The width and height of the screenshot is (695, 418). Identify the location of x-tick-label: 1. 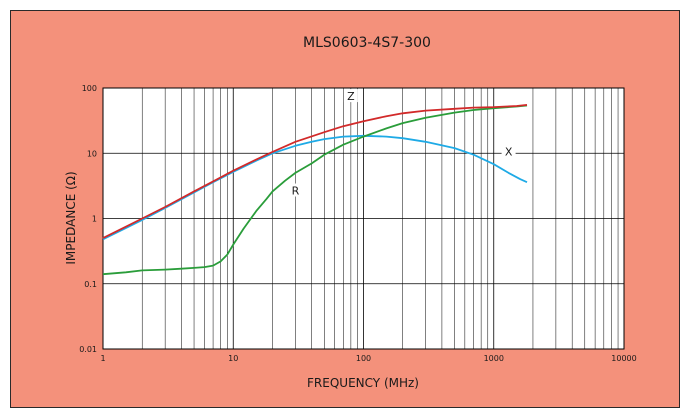
(102, 358).